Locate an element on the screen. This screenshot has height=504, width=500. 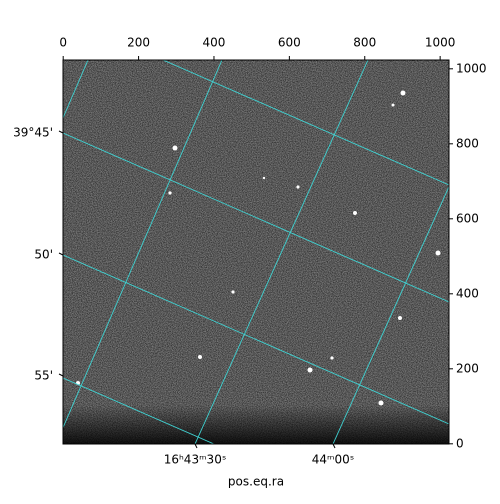
x-axis-label: pos.eq.ra is located at coordinates (256, 482).